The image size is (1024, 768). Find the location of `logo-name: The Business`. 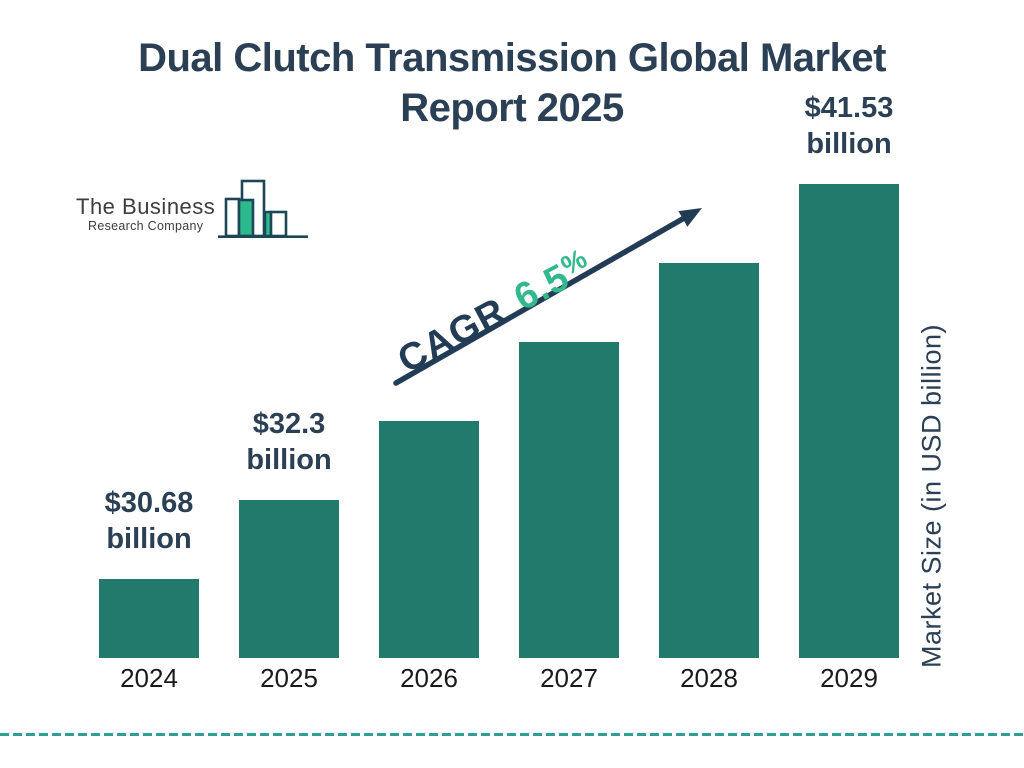

logo-name: The Business is located at coordinates (146, 206).